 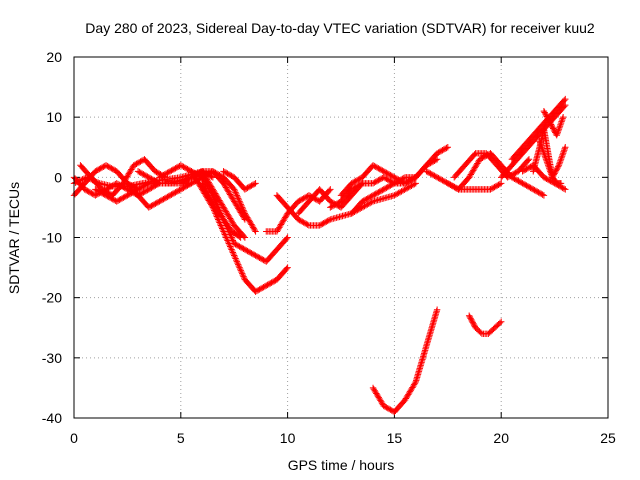 What do you see at coordinates (395, 438) in the screenshot?
I see `x-tick-label: 15` at bounding box center [395, 438].